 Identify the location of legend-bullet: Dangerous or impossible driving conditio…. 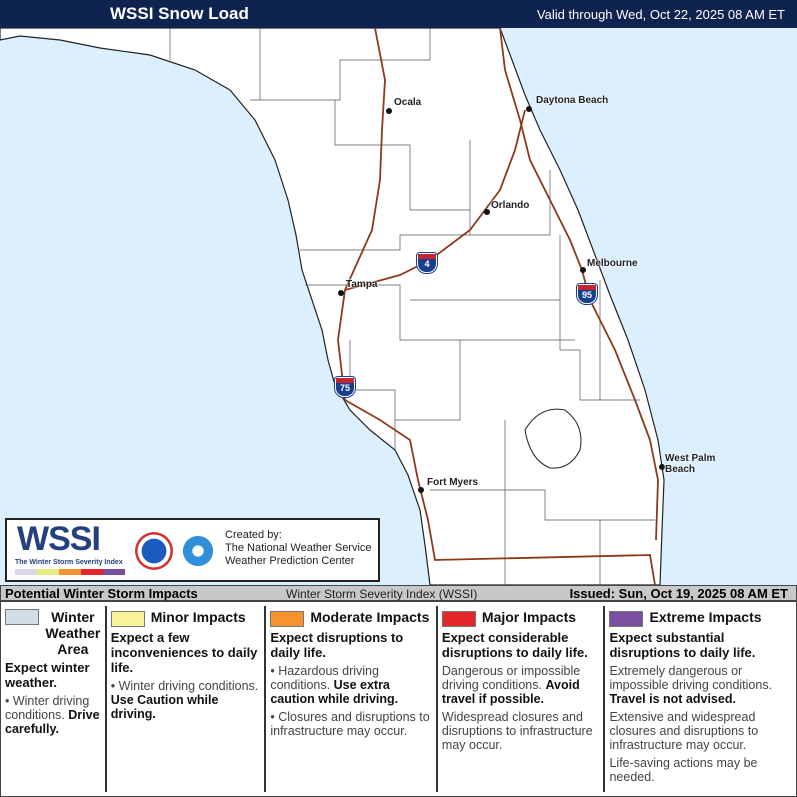
(511, 684).